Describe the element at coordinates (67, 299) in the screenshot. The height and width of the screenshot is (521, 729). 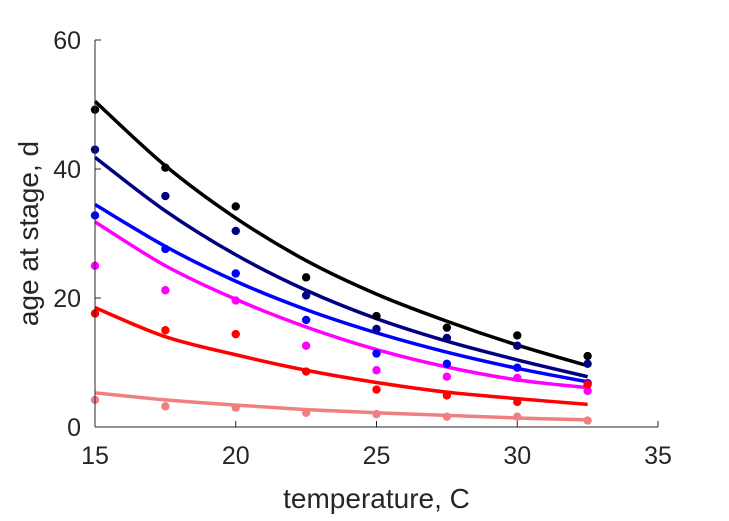
I see `y-tick-label: 20` at that location.